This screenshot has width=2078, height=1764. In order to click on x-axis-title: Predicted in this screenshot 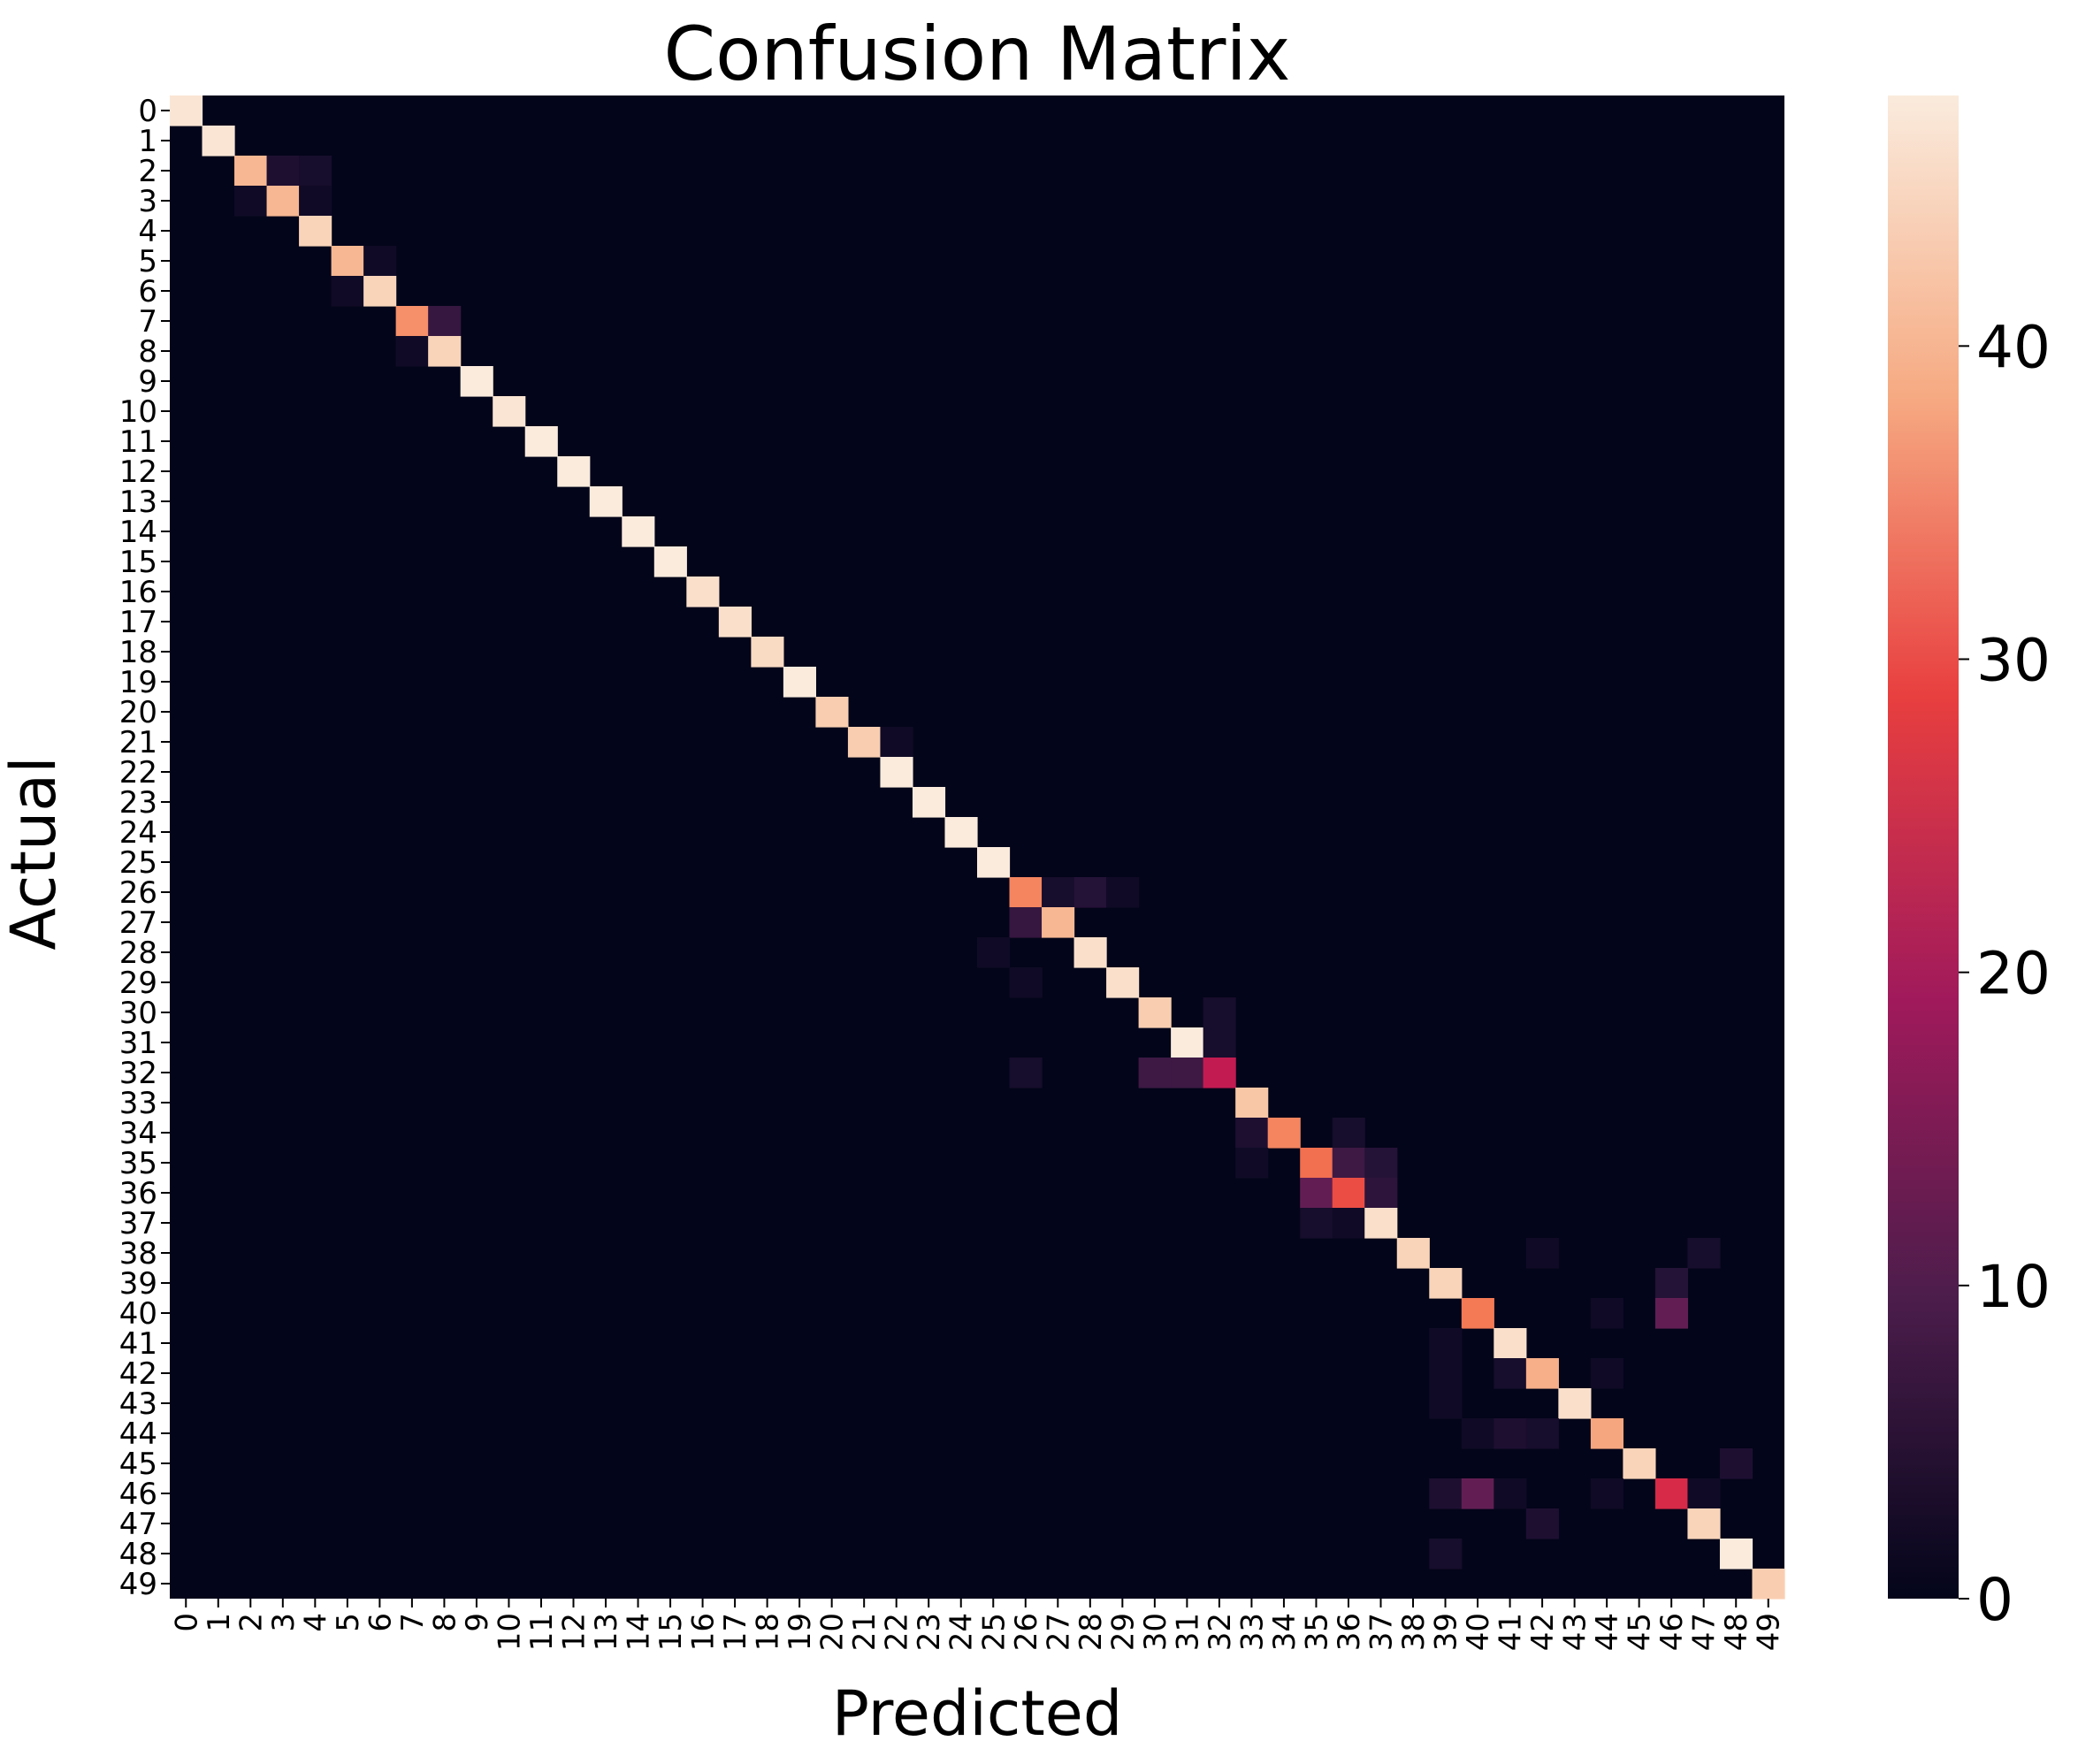, I will do `click(977, 1713)`.